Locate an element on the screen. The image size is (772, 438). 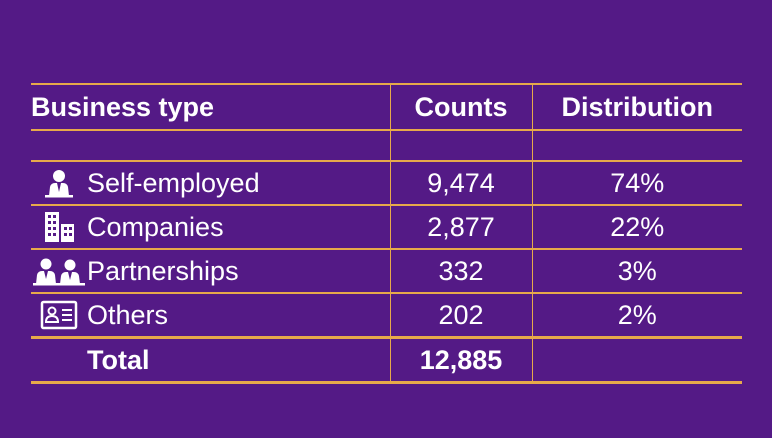
distribution-cell: 2% is located at coordinates (637, 316).